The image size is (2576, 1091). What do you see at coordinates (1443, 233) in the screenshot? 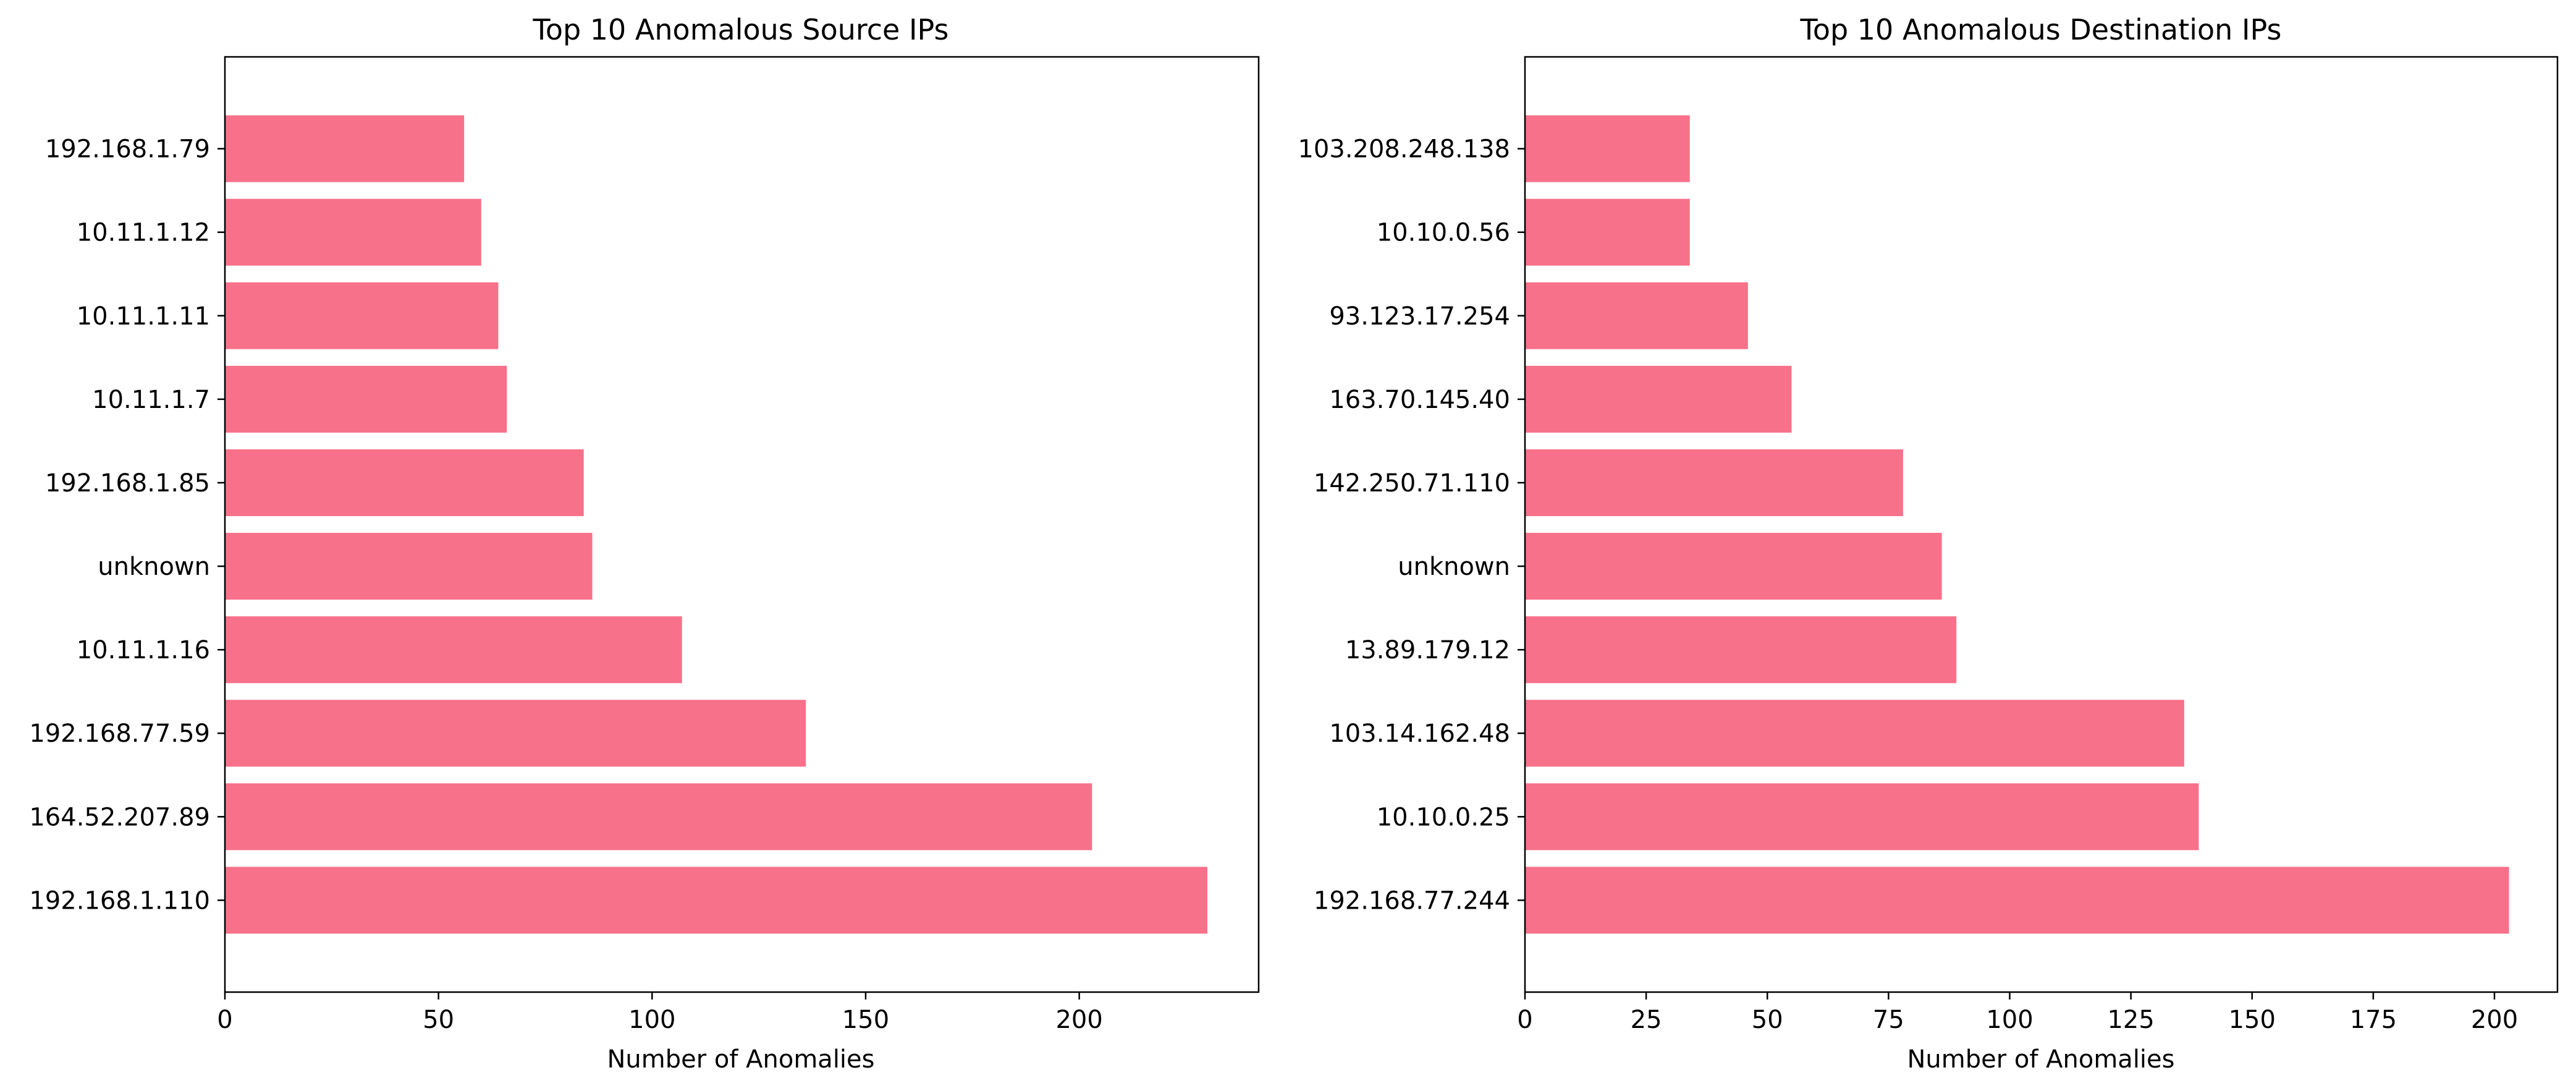
I see `y-tick-label: 10.10.0.56` at bounding box center [1443, 233].